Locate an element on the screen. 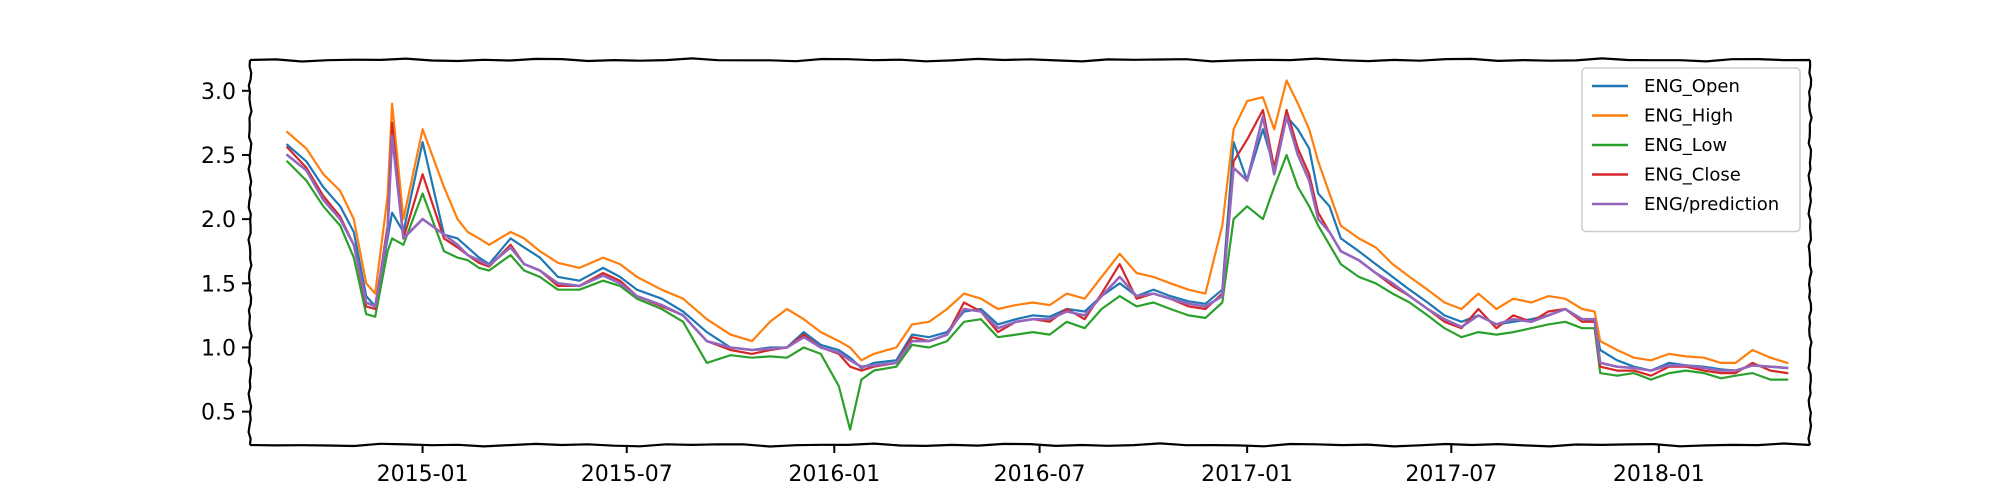  x-tick-label: 2017-07 is located at coordinates (1451, 474).